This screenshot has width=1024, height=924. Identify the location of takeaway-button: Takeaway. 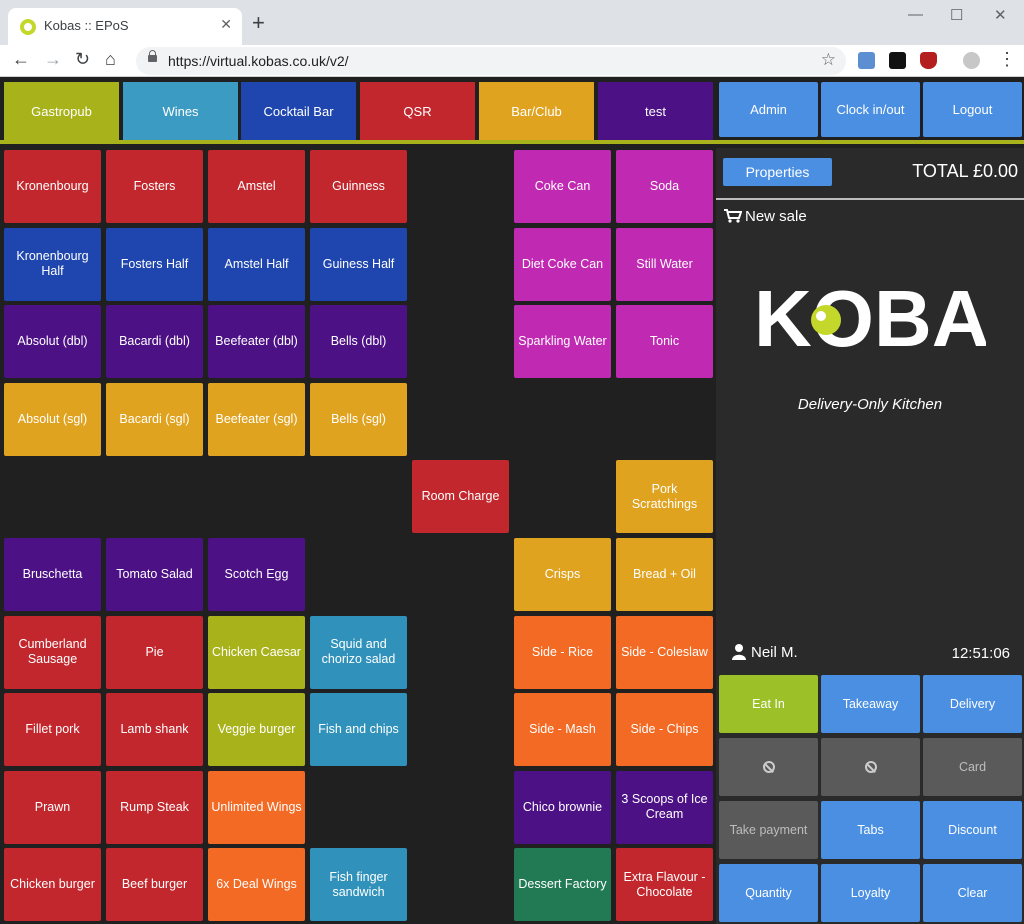
(870, 704).